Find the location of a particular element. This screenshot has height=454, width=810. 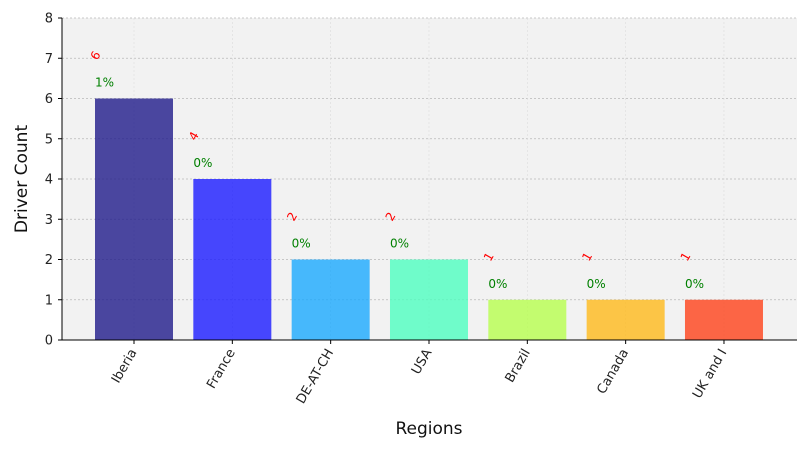

y-tick-label: 4 is located at coordinates (49, 180).